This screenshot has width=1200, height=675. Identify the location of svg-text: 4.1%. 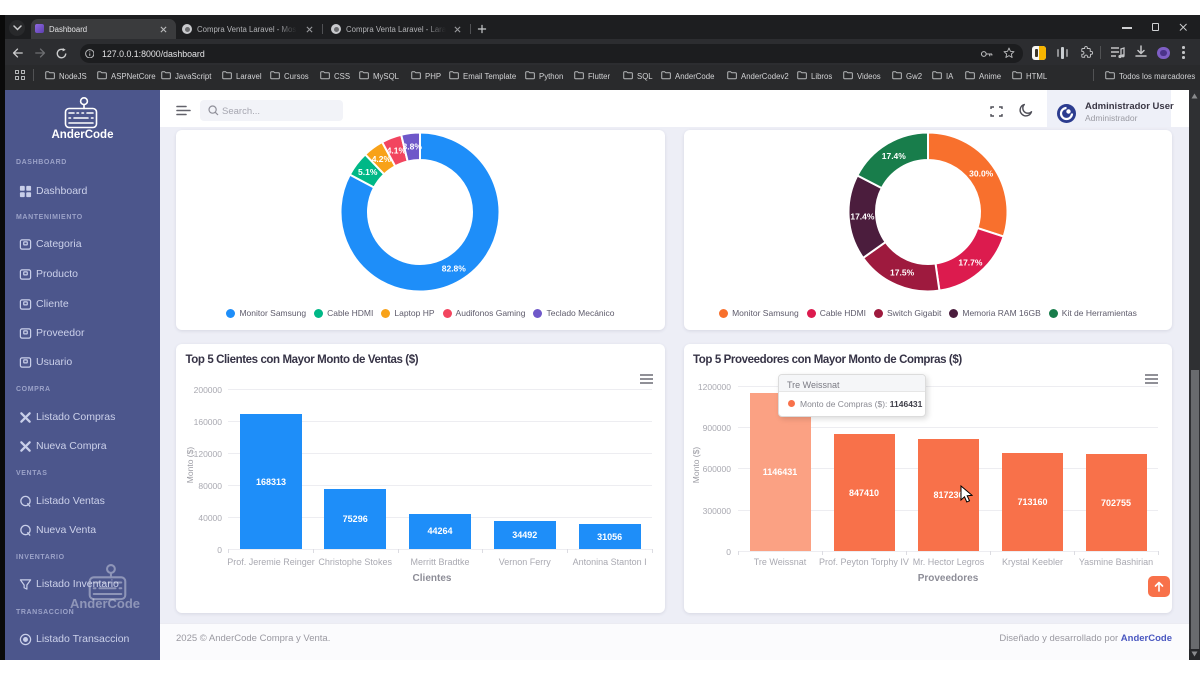
(397, 151).